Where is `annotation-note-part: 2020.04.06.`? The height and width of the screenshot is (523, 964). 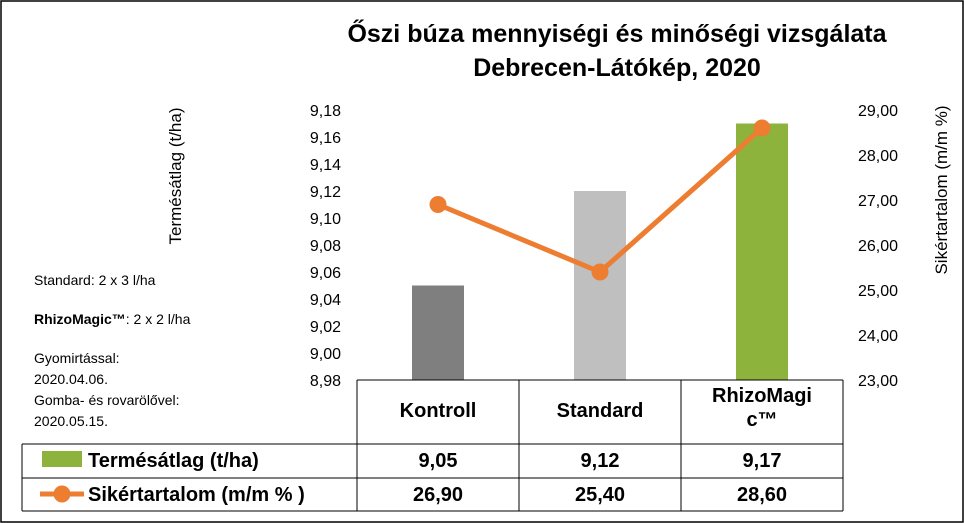
annotation-note-part: 2020.04.06. is located at coordinates (71, 379).